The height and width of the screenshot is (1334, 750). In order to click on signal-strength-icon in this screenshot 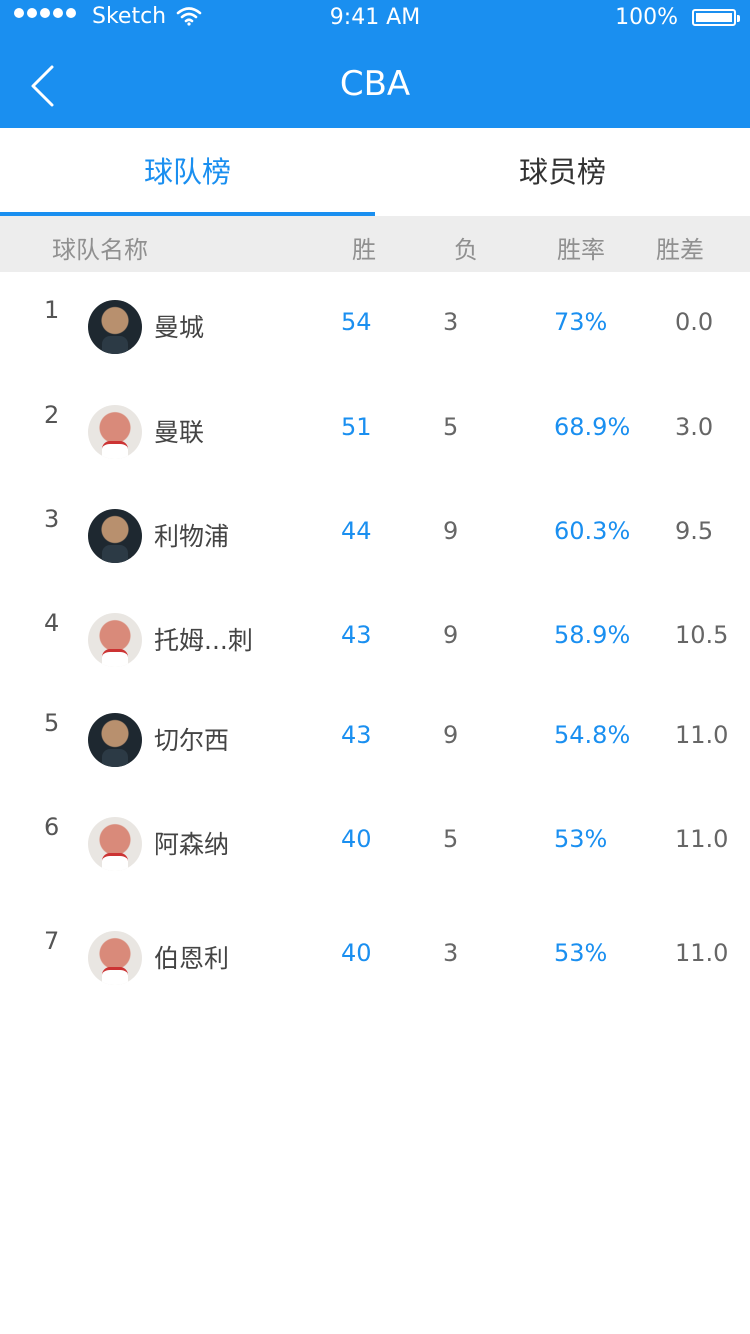, I will do `click(45, 13)`.